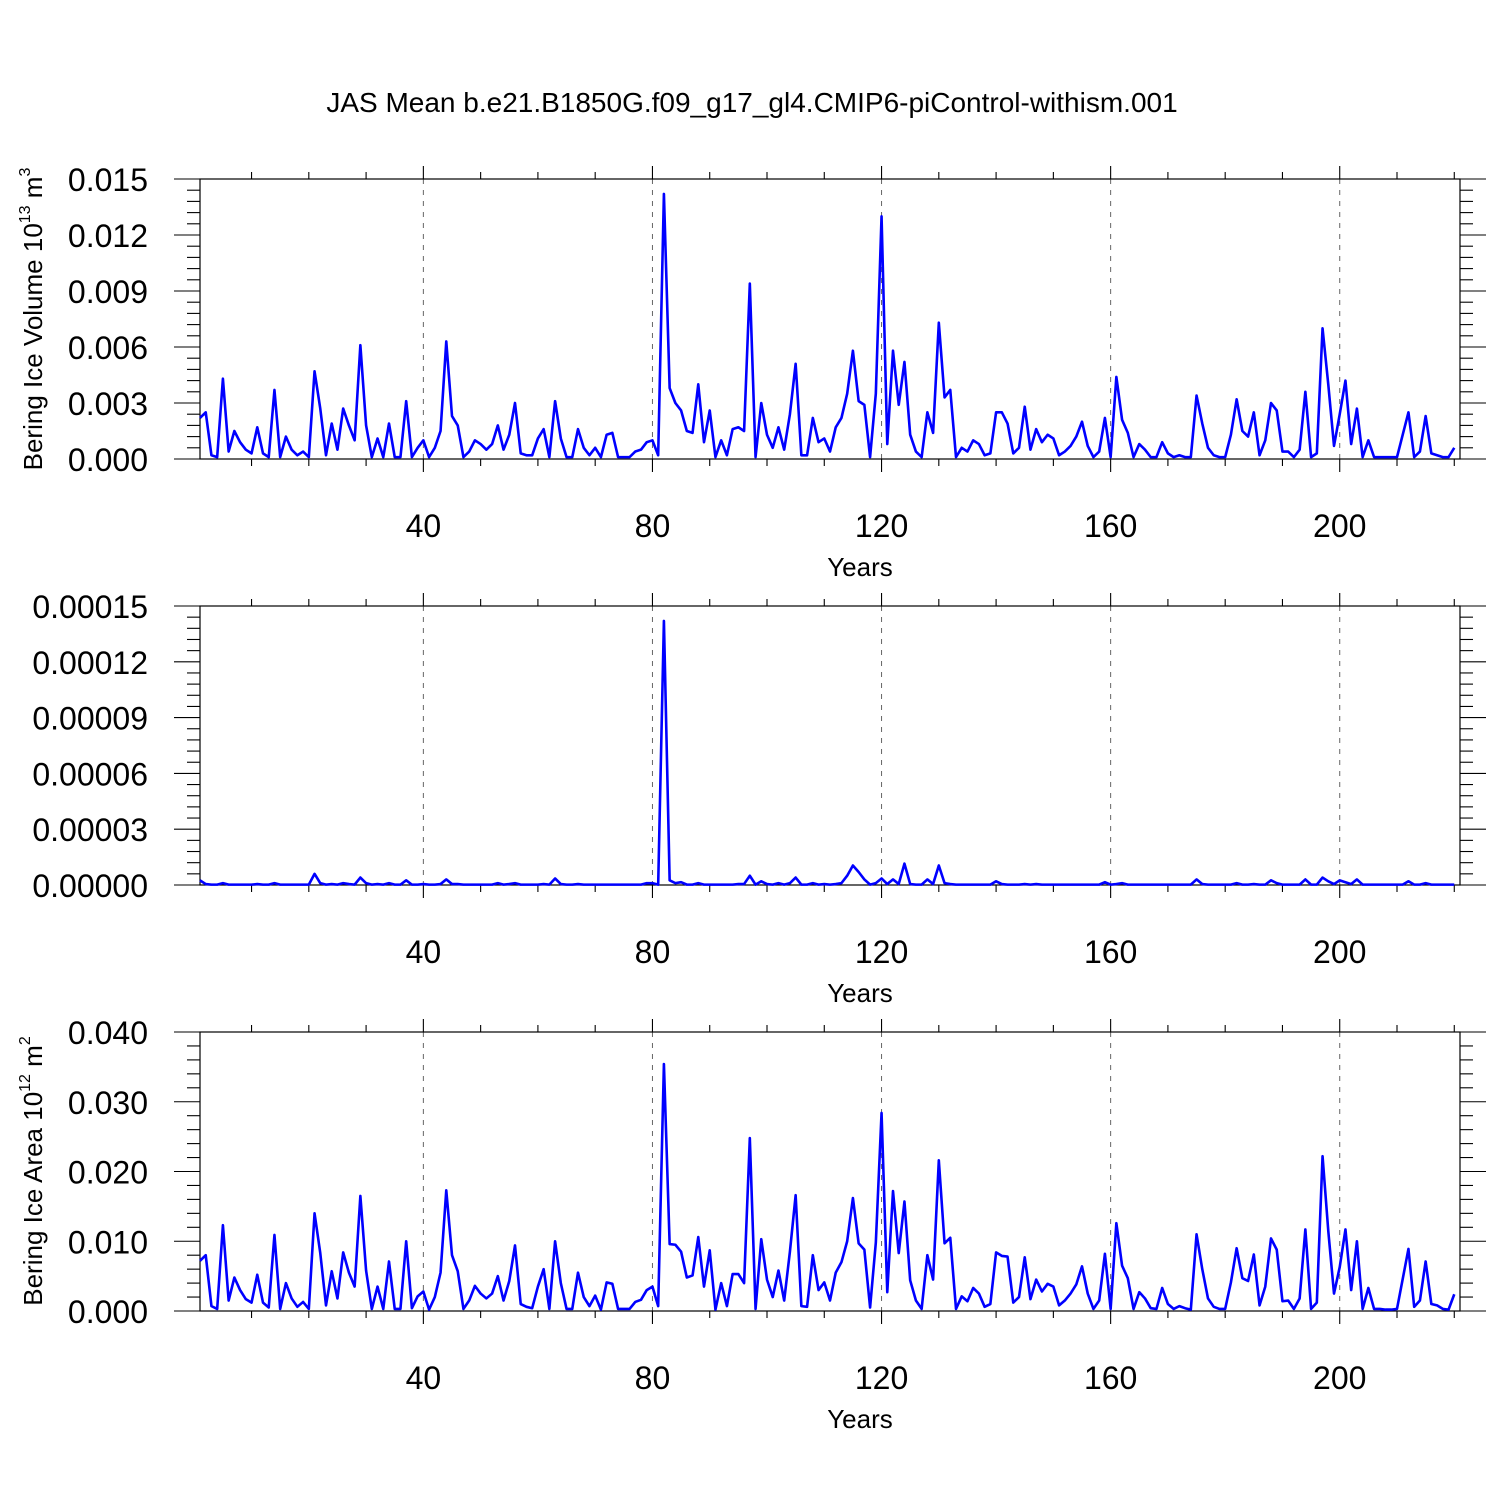  Describe the element at coordinates (424, 526) in the screenshot. I see `chart-1-xtick-label: 40` at that location.